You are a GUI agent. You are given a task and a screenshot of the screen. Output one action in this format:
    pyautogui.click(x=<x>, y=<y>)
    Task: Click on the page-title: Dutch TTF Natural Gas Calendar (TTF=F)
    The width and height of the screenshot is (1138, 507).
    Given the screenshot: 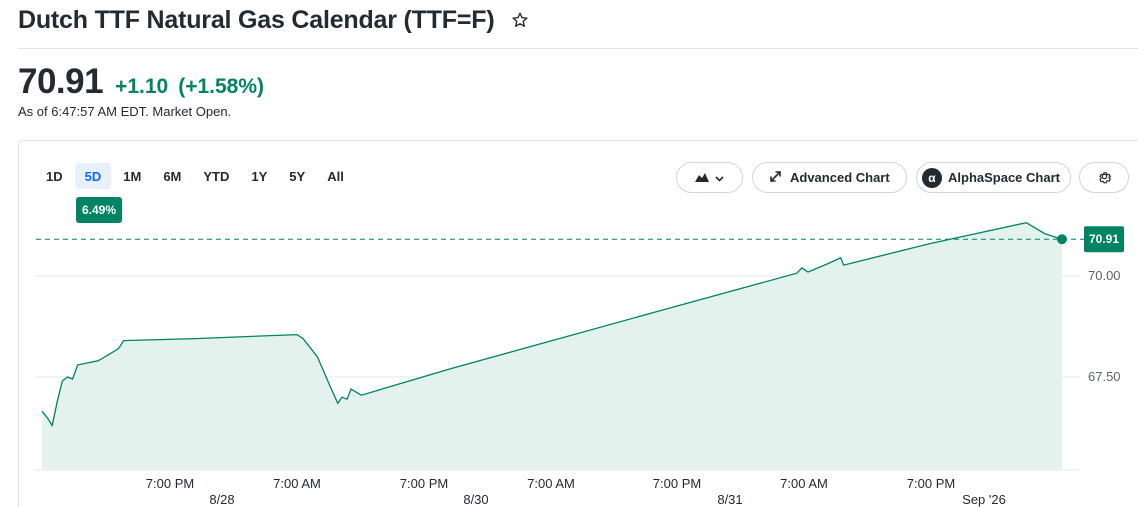 What is the action you would take?
    pyautogui.click(x=256, y=19)
    